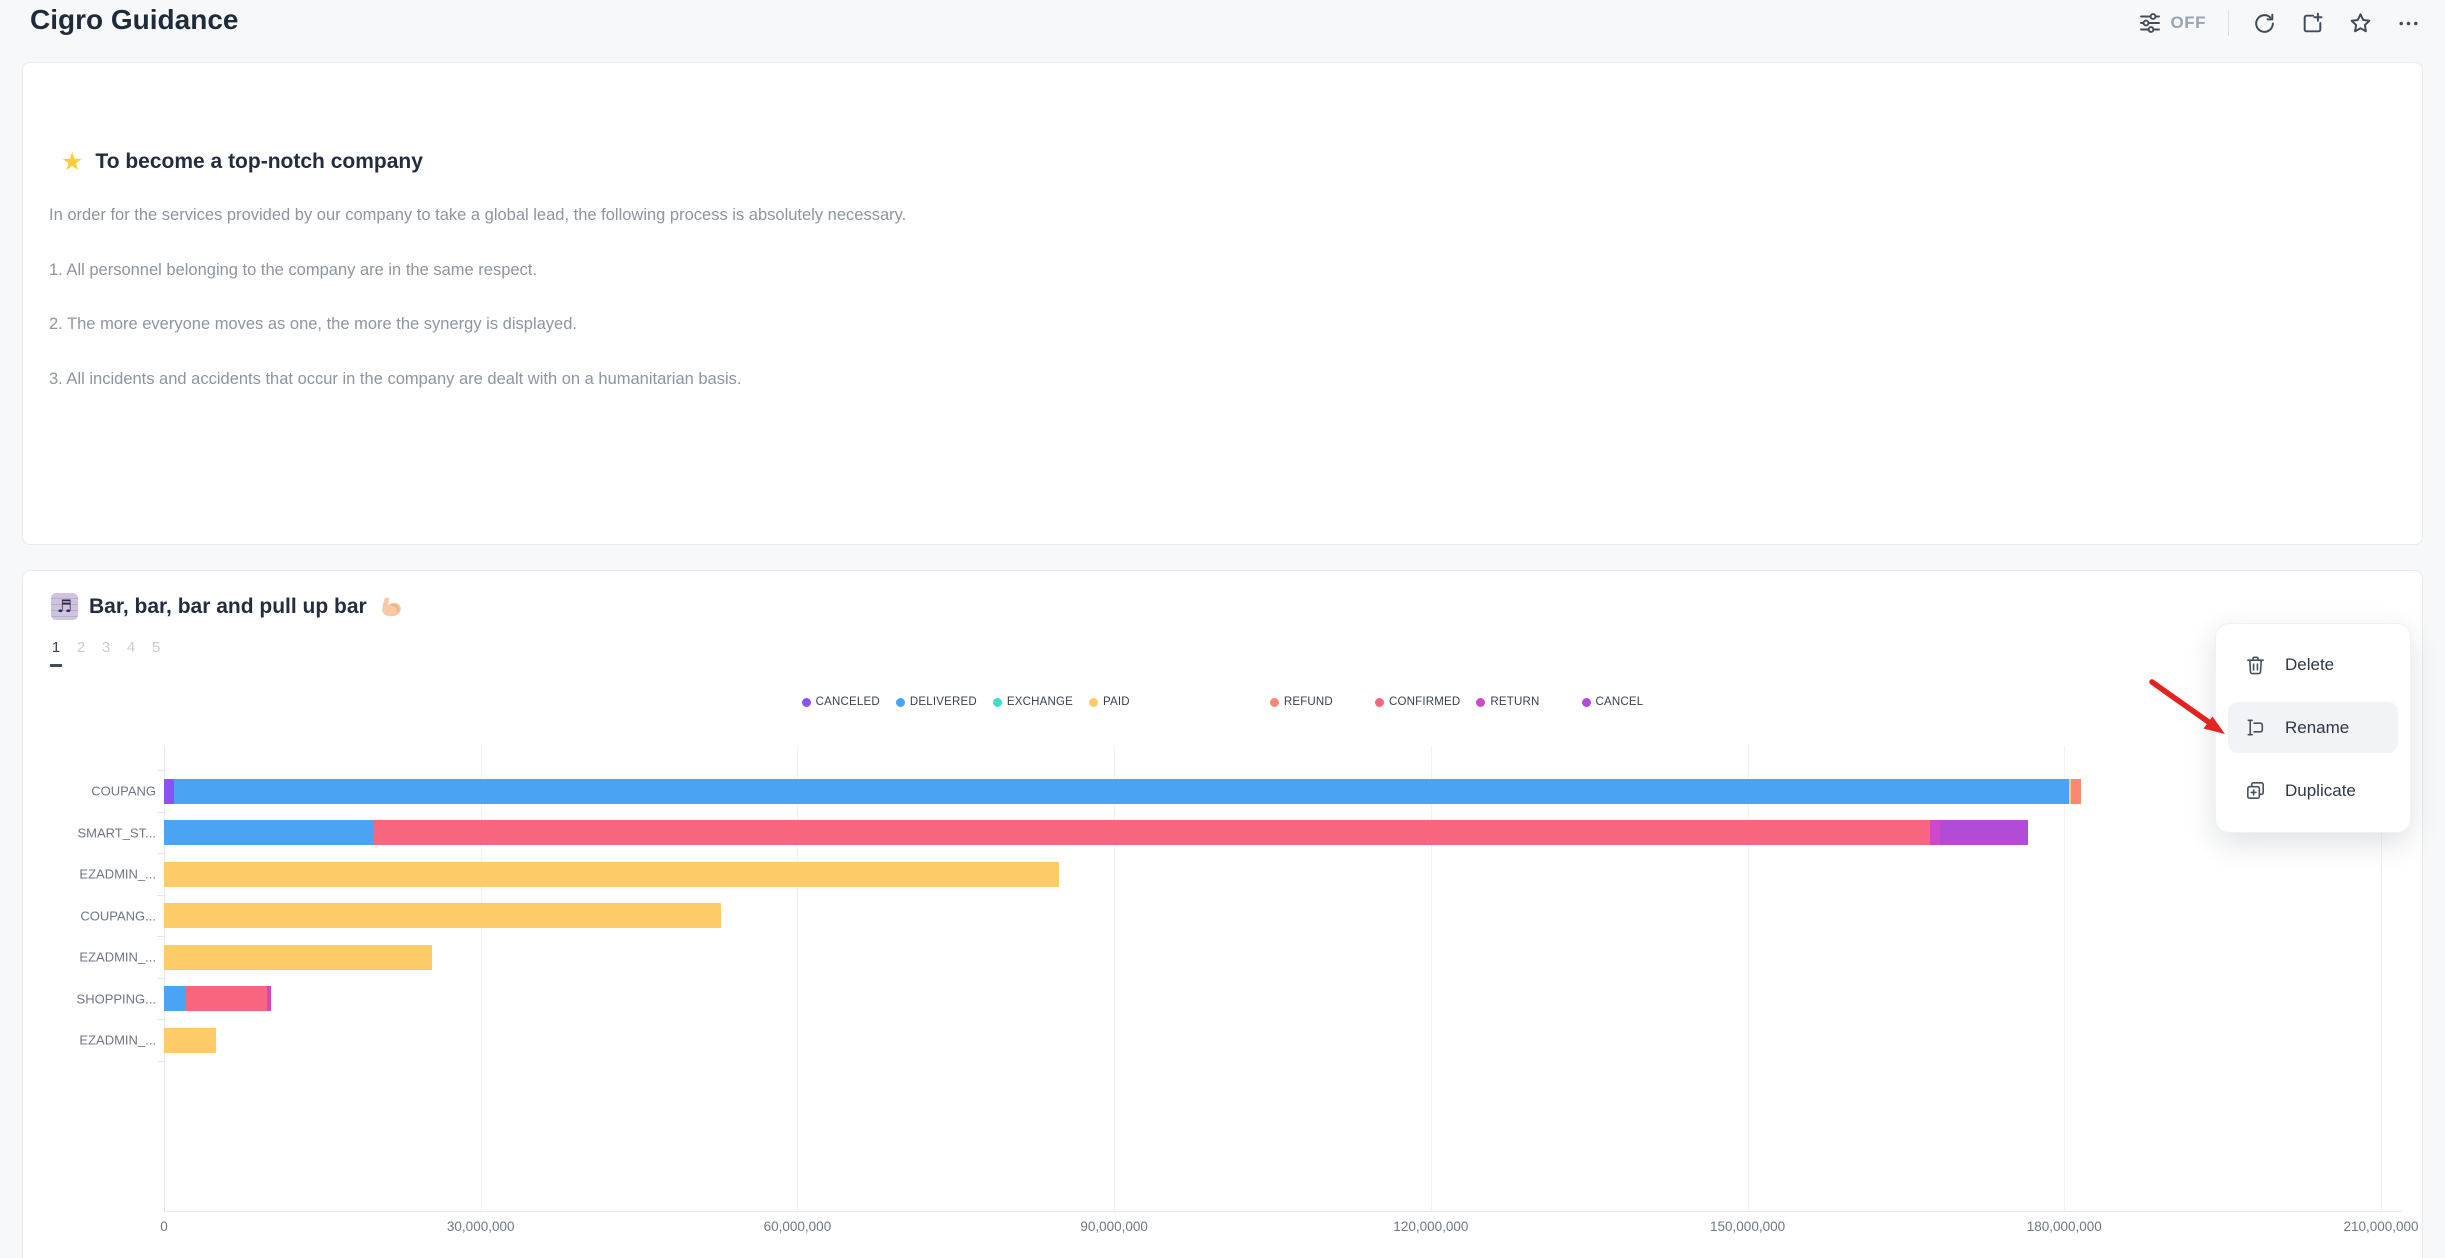 The height and width of the screenshot is (1258, 2445). I want to click on rename-icon, so click(2255, 727).